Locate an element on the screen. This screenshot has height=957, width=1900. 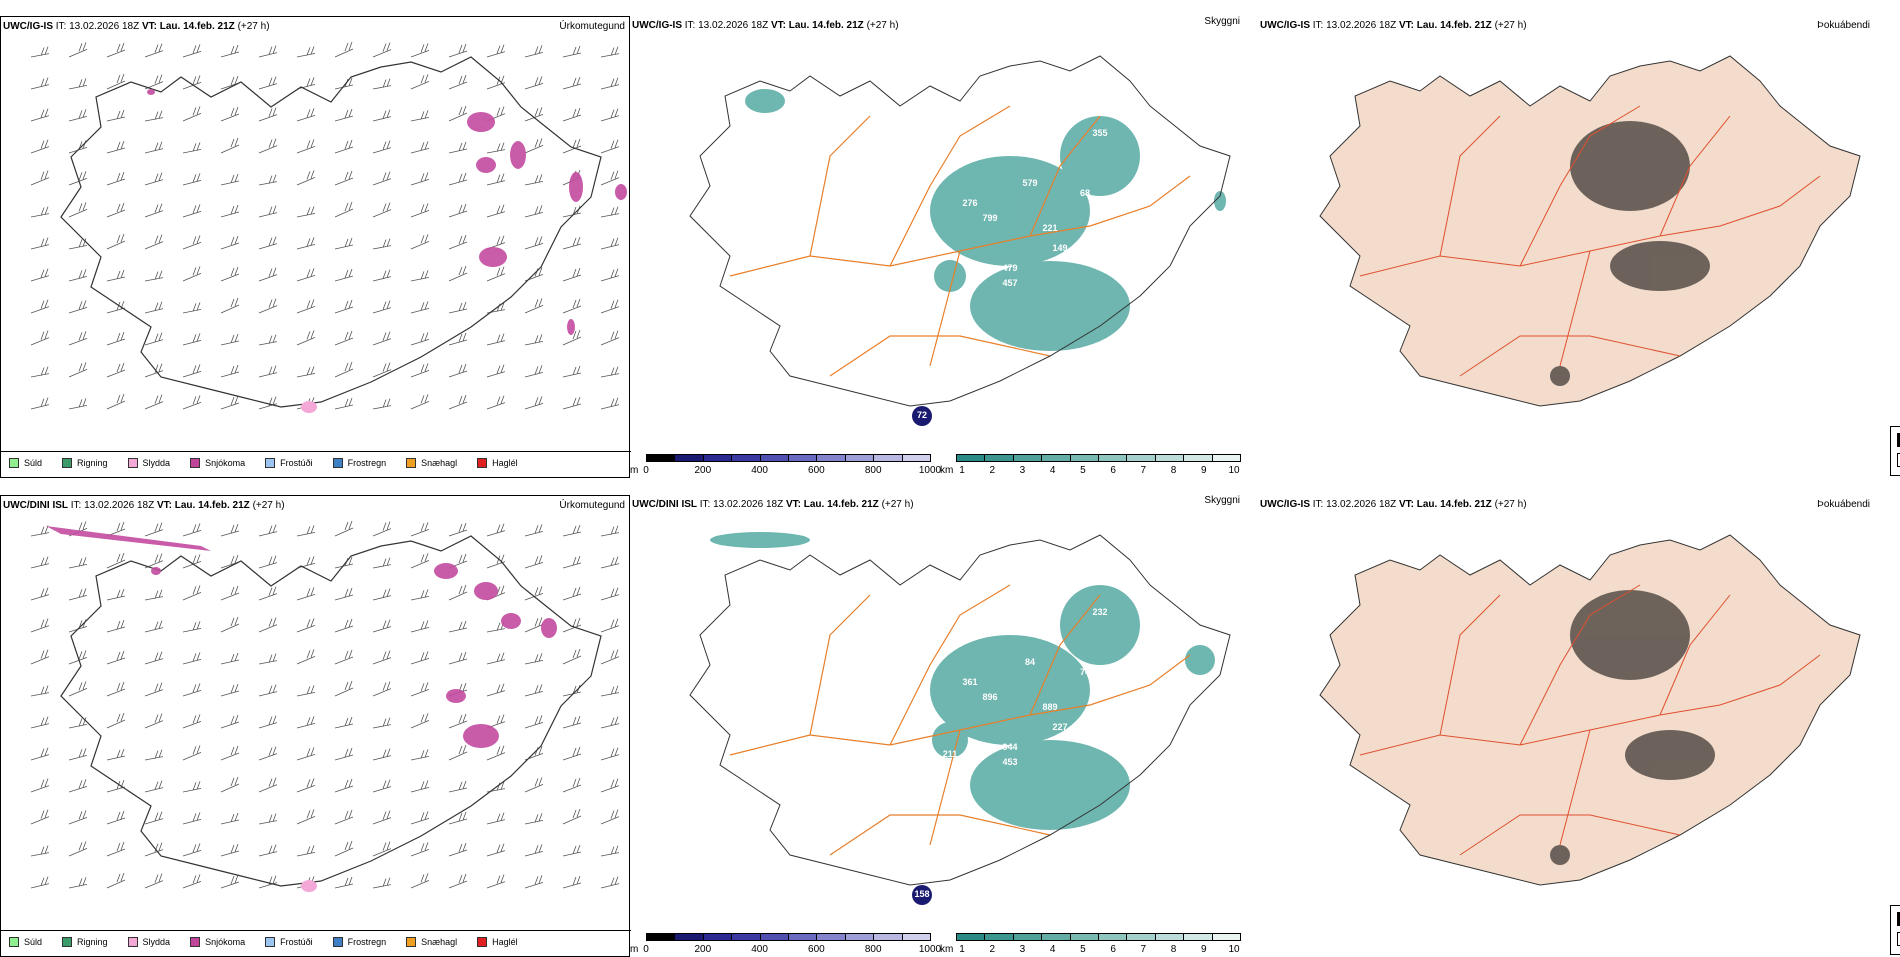
legend-label: Rigning is located at coordinates (92, 463).